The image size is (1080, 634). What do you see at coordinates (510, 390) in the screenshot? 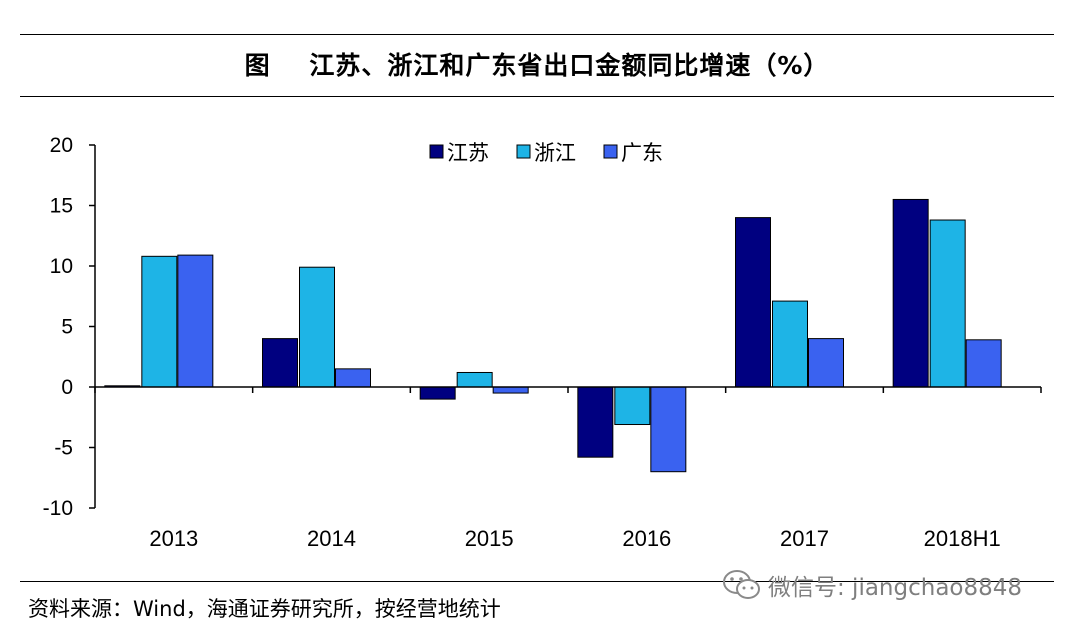
I see `bar-guangdong-2015` at bounding box center [510, 390].